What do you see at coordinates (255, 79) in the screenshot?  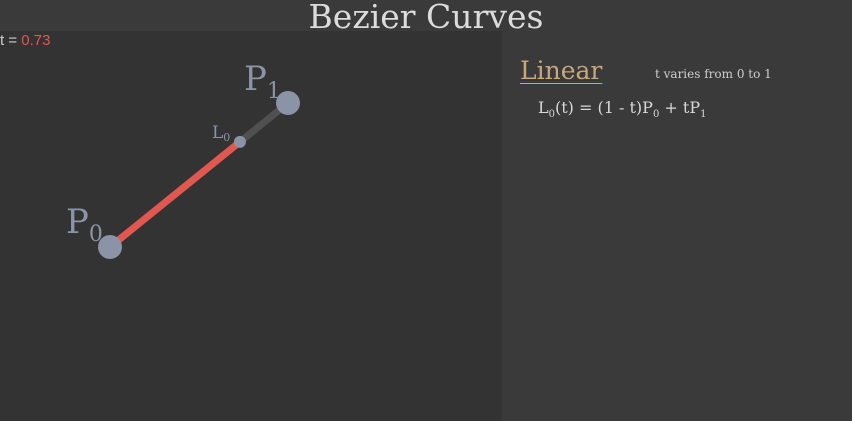 I see `label-p1-letter: P` at bounding box center [255, 79].